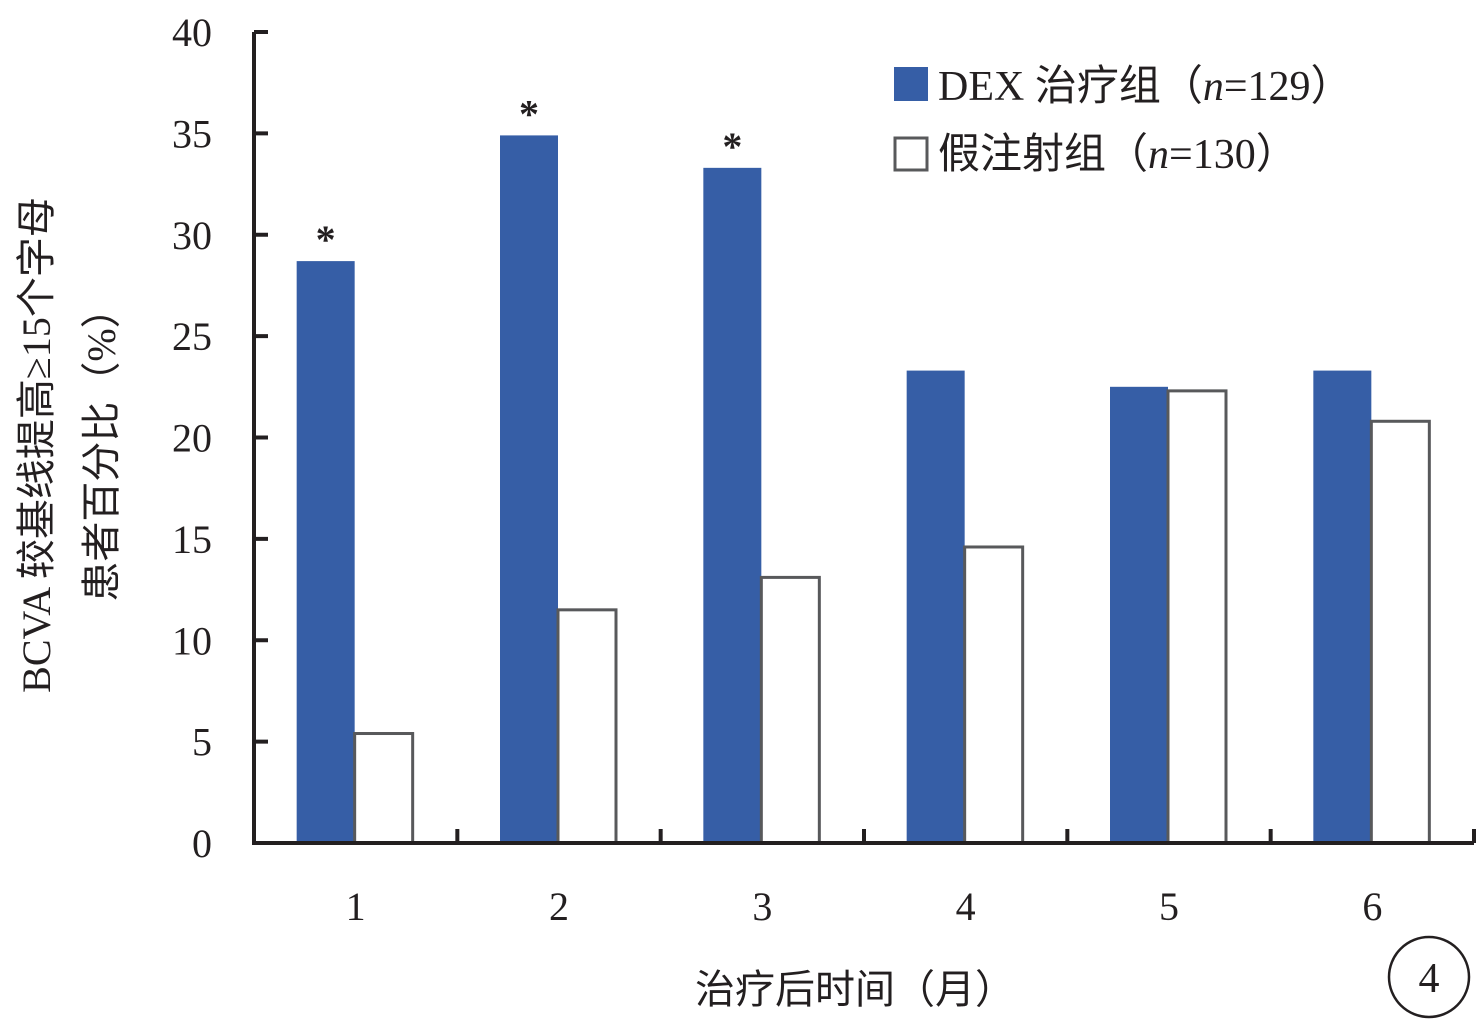 This screenshot has width=1476, height=1027. I want to click on panel-number: 4, so click(1429, 977).